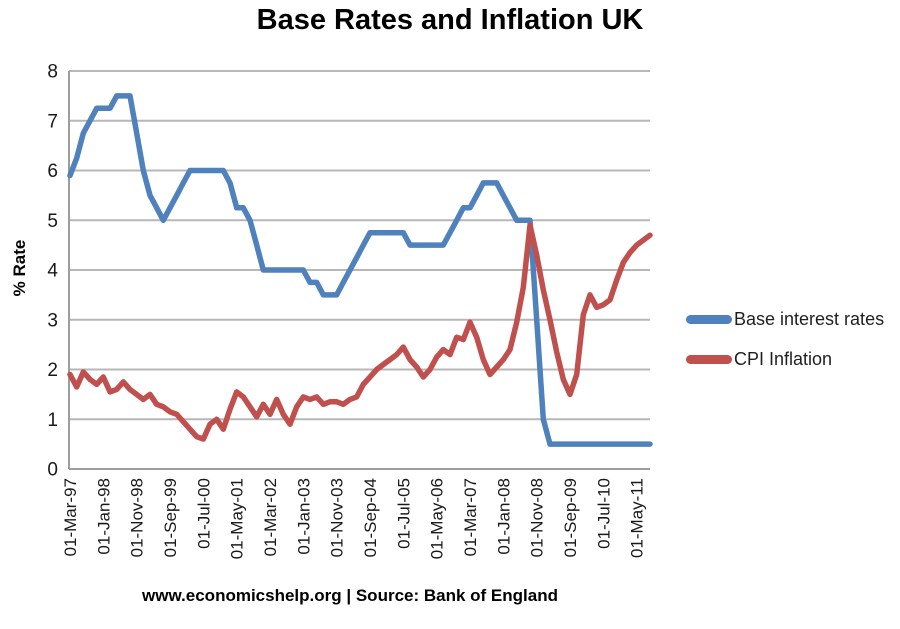  I want to click on y-tick-label: 5, so click(52, 221).